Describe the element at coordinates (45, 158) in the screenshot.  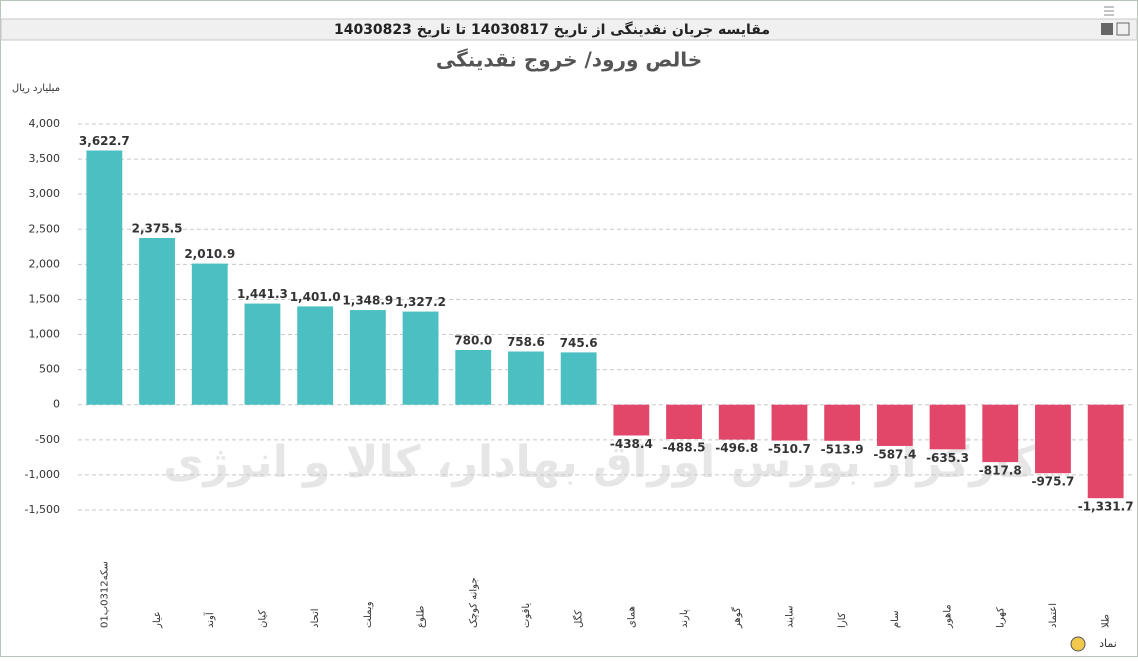
I see `y-tick-label: 3,500` at that location.